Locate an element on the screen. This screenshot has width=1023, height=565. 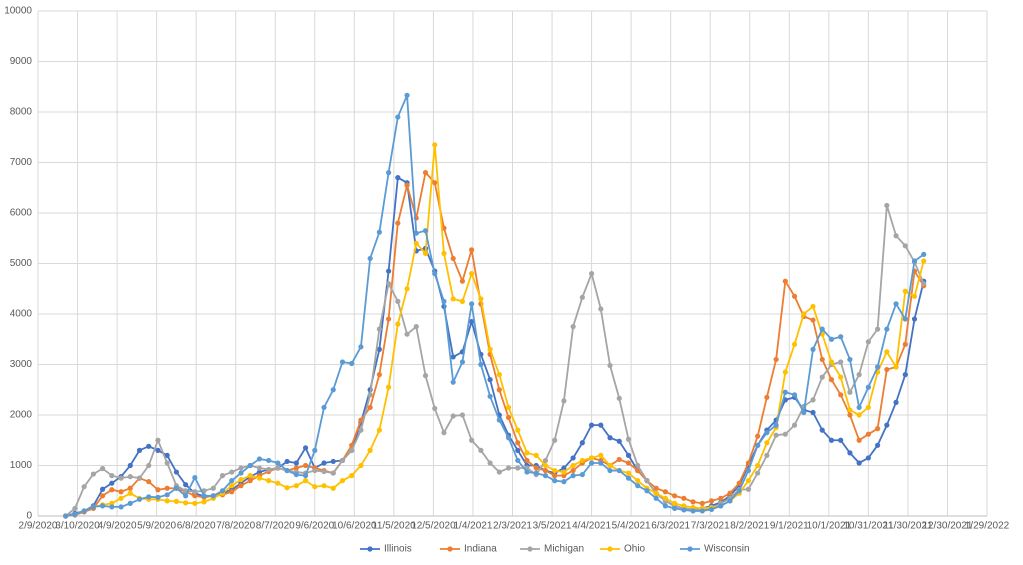
x-tick-label: 3/5/2021 is located at coordinates (552, 526).